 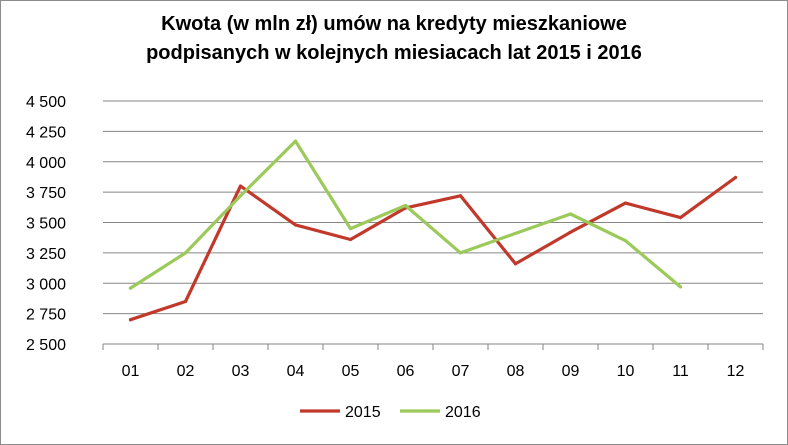 I want to click on x-tick-label: 08, so click(x=516, y=371).